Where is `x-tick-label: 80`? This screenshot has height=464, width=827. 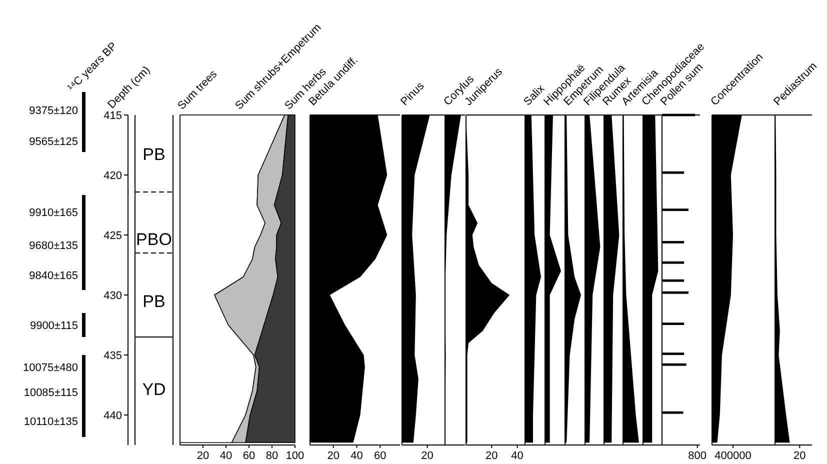 x-tick-label: 80 is located at coordinates (272, 456).